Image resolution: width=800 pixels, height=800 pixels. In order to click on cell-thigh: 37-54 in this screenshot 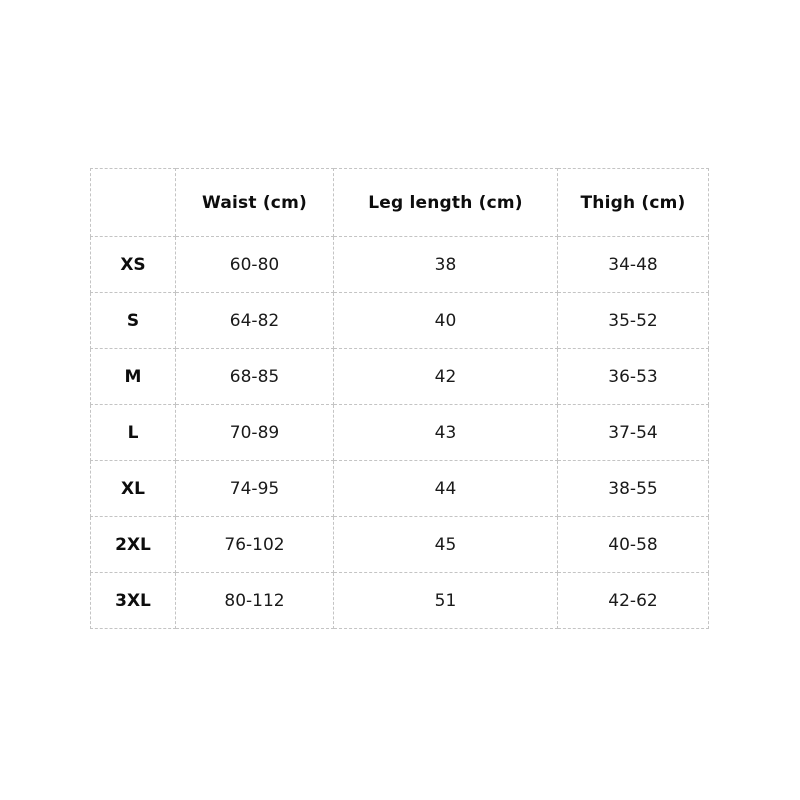, I will do `click(633, 432)`.